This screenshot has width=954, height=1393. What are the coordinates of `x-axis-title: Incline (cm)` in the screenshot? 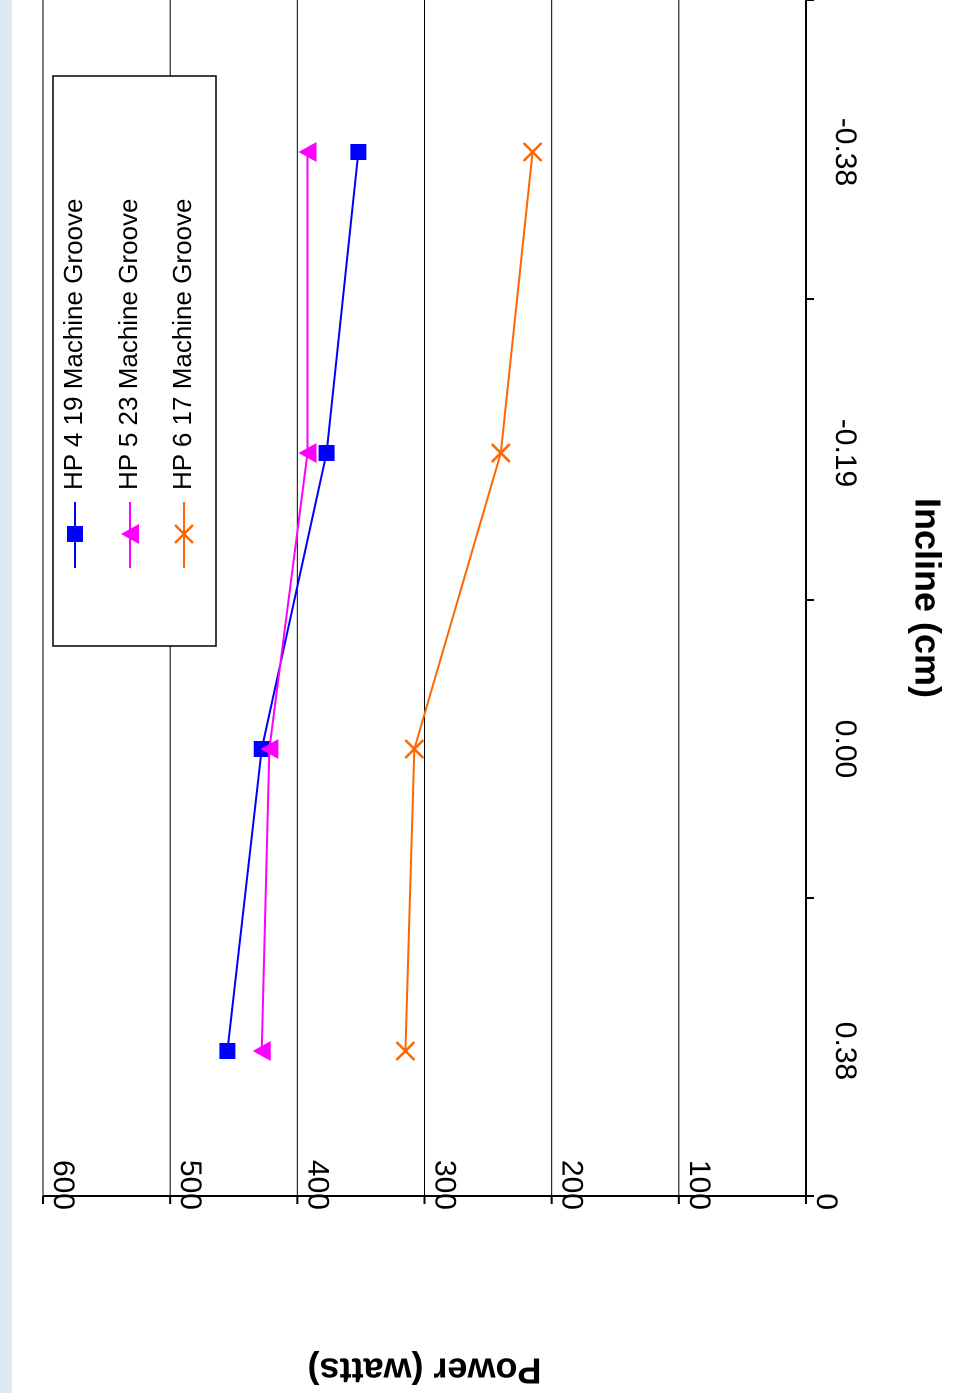 It's located at (927, 598).